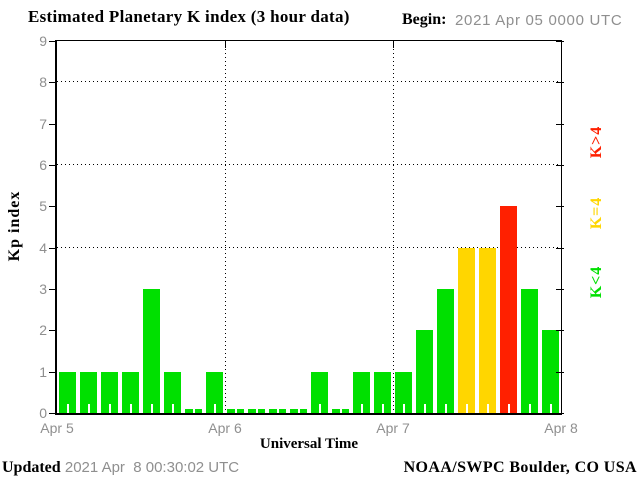 The image size is (640, 480). I want to click on x-tick-label: Apr 6, so click(225, 428).